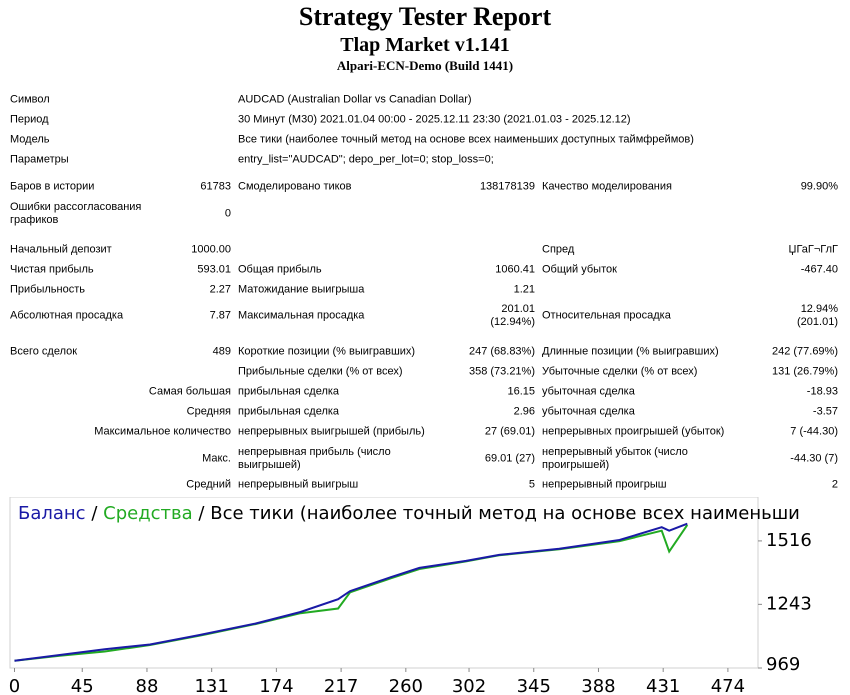 The height and width of the screenshot is (695, 850). I want to click on x-tick-label: 0, so click(14, 685).